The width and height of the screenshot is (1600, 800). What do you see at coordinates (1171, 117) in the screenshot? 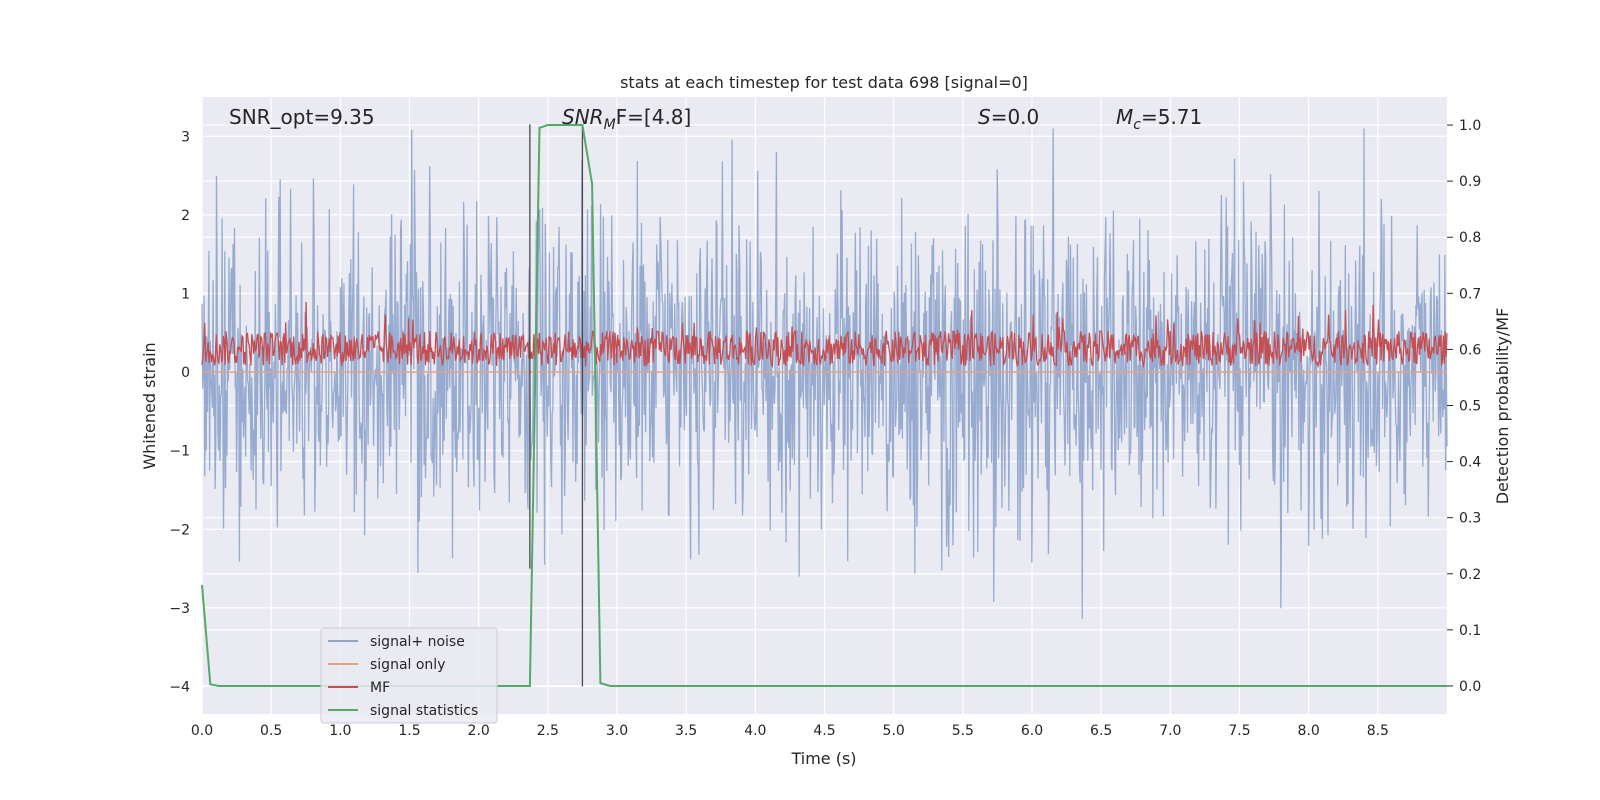
I see `annotation-mc-rest: =5.71` at bounding box center [1171, 117].